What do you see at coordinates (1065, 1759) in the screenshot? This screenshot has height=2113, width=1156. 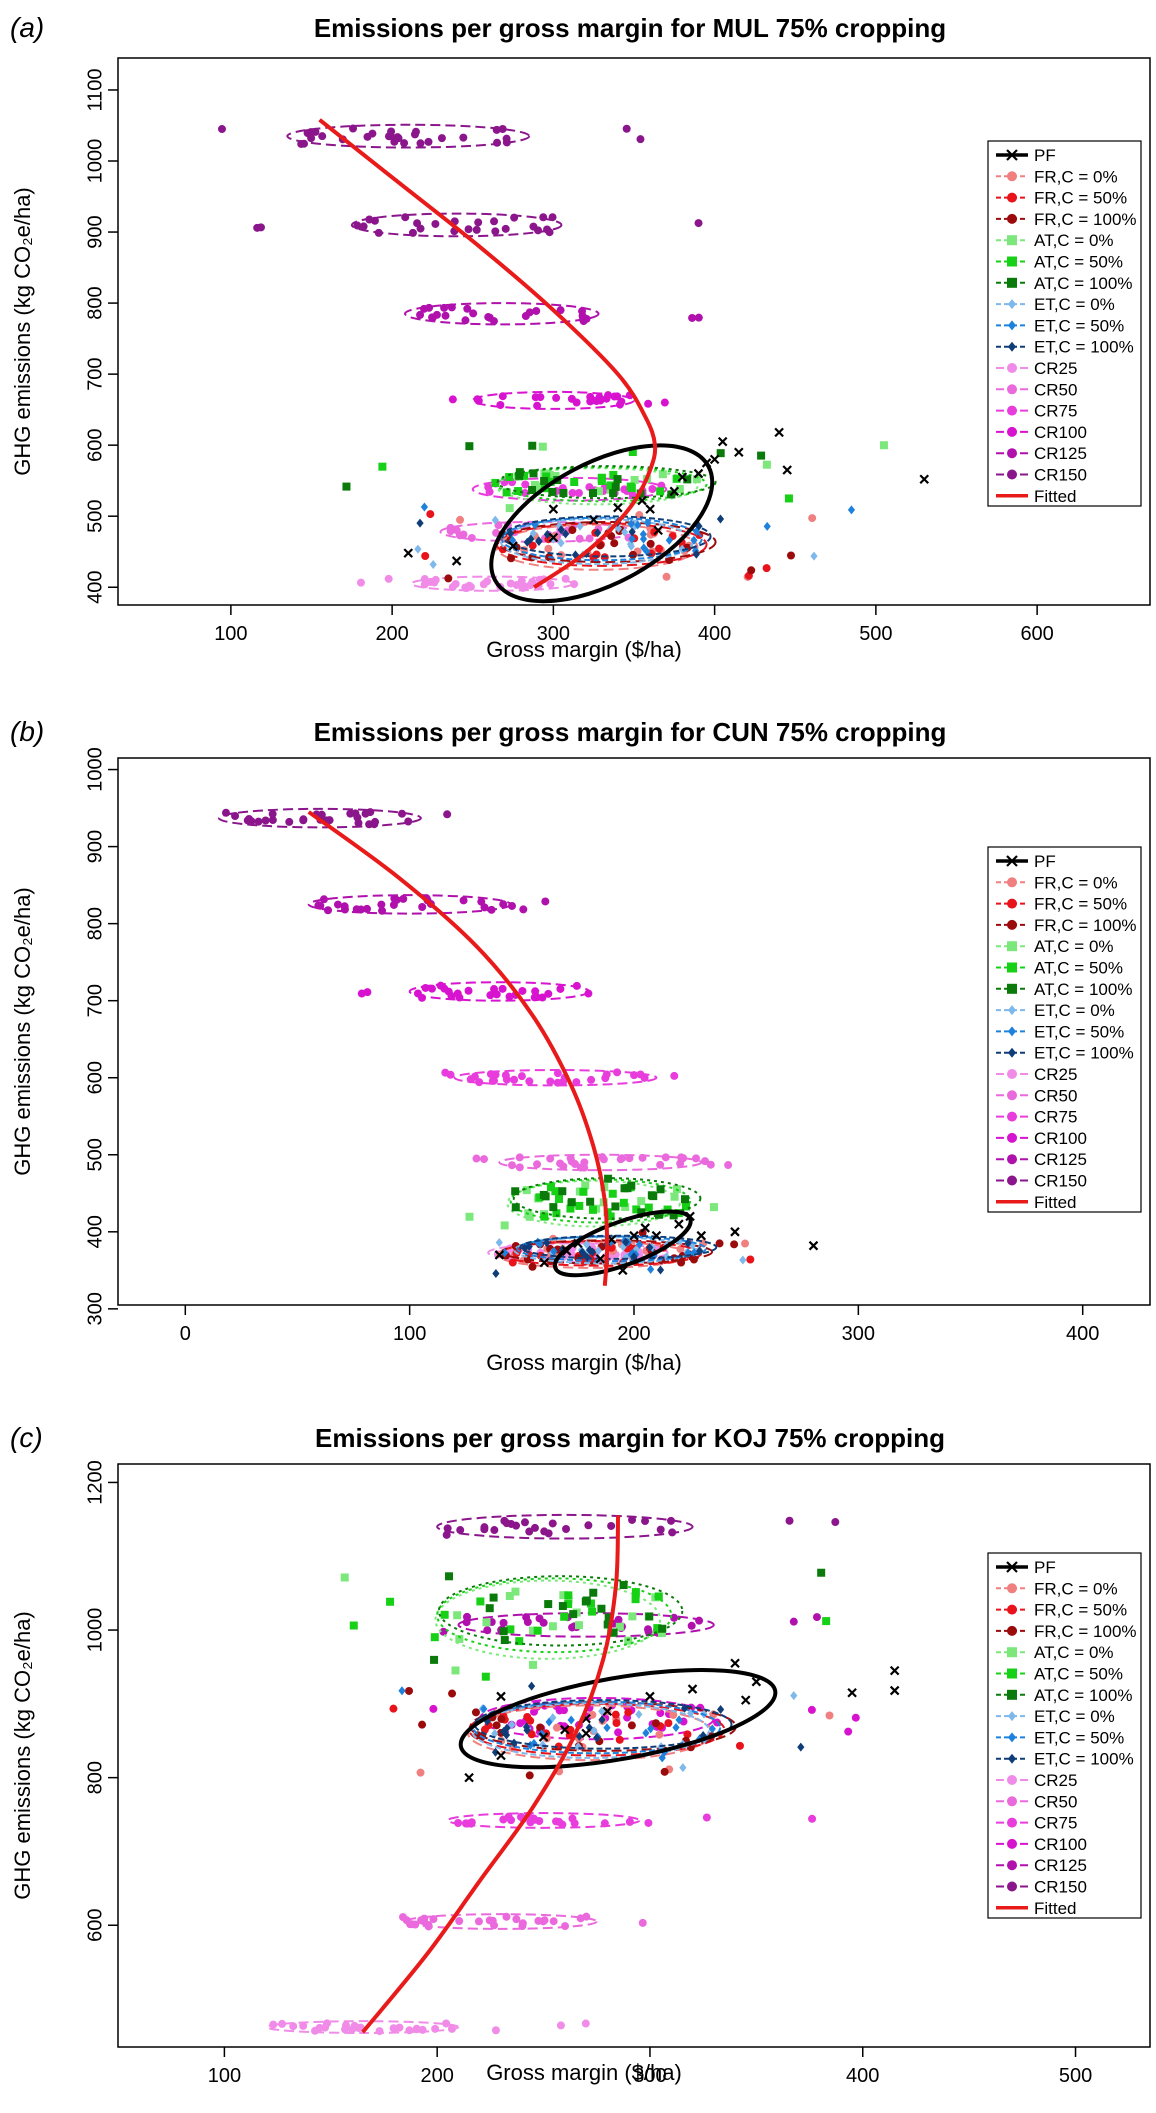 I see `legend-item: ET,C = 100%` at bounding box center [1065, 1759].